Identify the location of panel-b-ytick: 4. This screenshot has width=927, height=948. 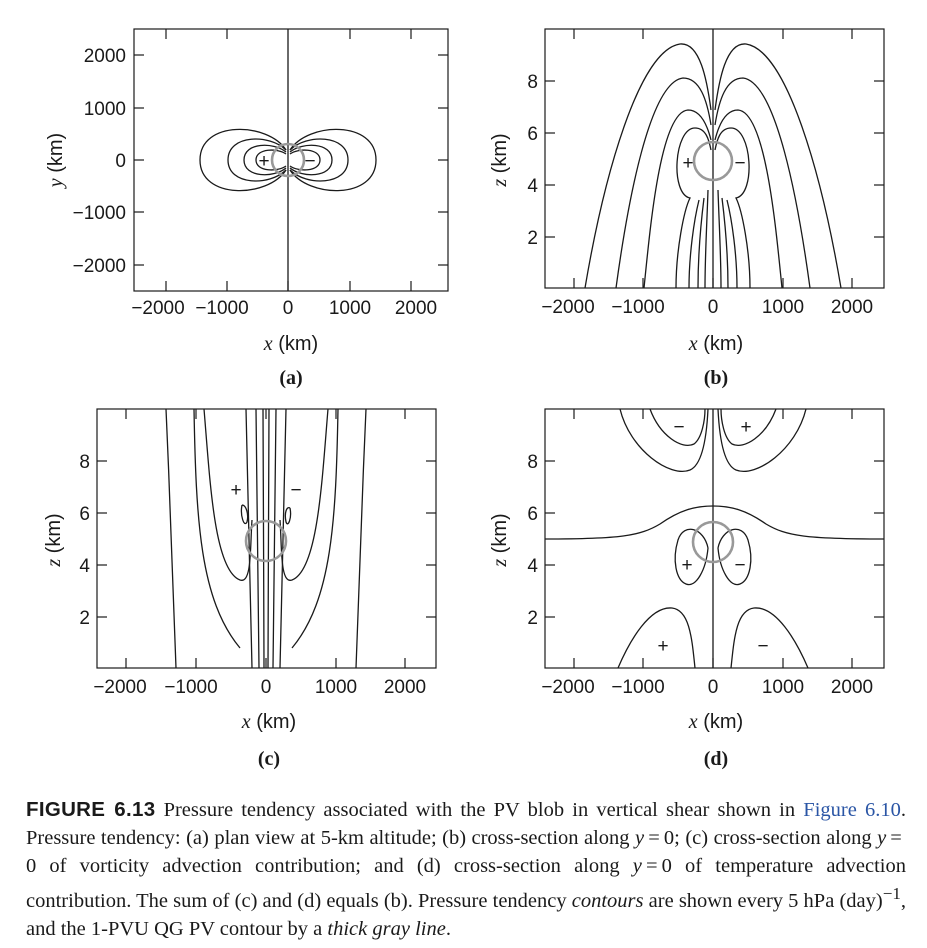
(532, 186).